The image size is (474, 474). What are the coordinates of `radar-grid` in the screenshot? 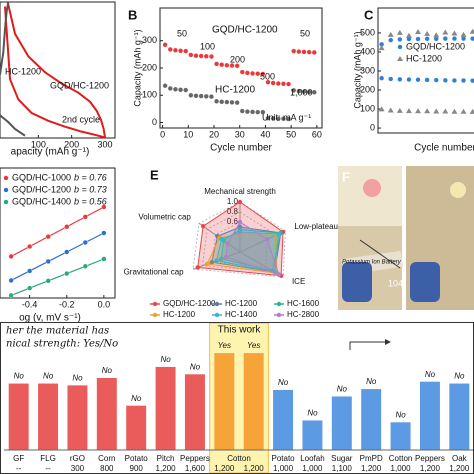 It's located at (239, 242).